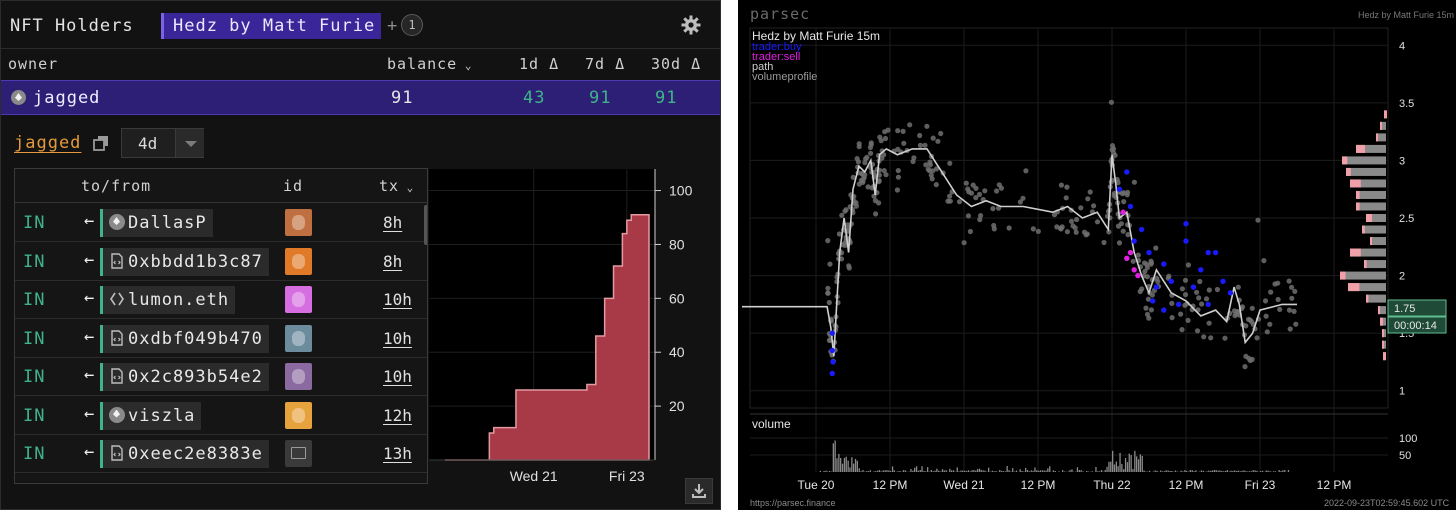 Image resolution: width=1456 pixels, height=510 pixels. What do you see at coordinates (780, 14) in the screenshot?
I see `parsec-logo: parsec` at bounding box center [780, 14].